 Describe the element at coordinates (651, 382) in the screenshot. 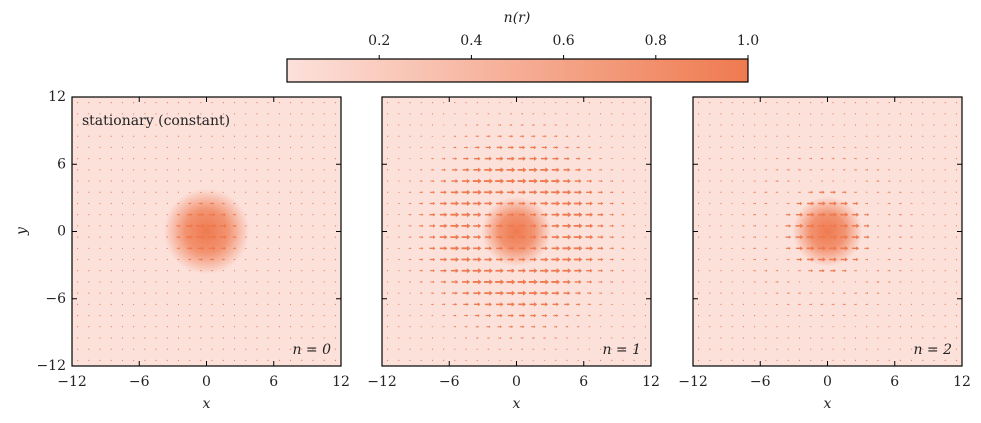

I see `x-tick-label: 12` at that location.